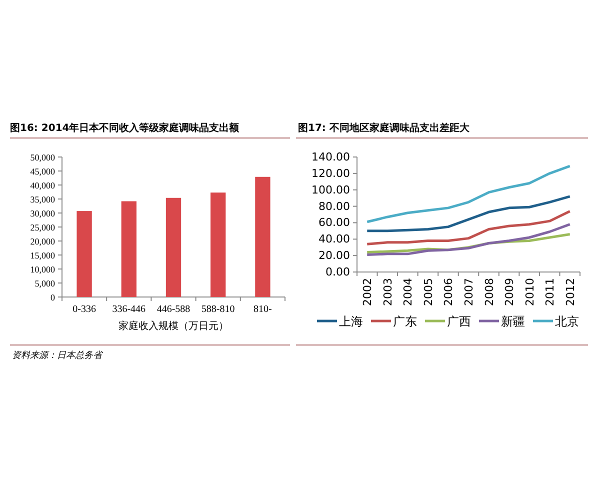 Image resolution: width=600 pixels, height=480 pixels. Describe the element at coordinates (334, 206) in the screenshot. I see `y-tick-label: 80.00` at that location.